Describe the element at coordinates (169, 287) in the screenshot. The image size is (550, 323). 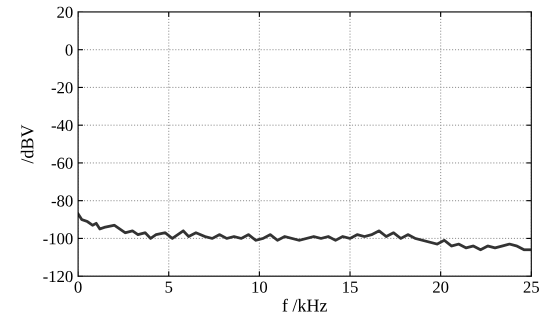
I see `x-tick-label: 5` at that location.